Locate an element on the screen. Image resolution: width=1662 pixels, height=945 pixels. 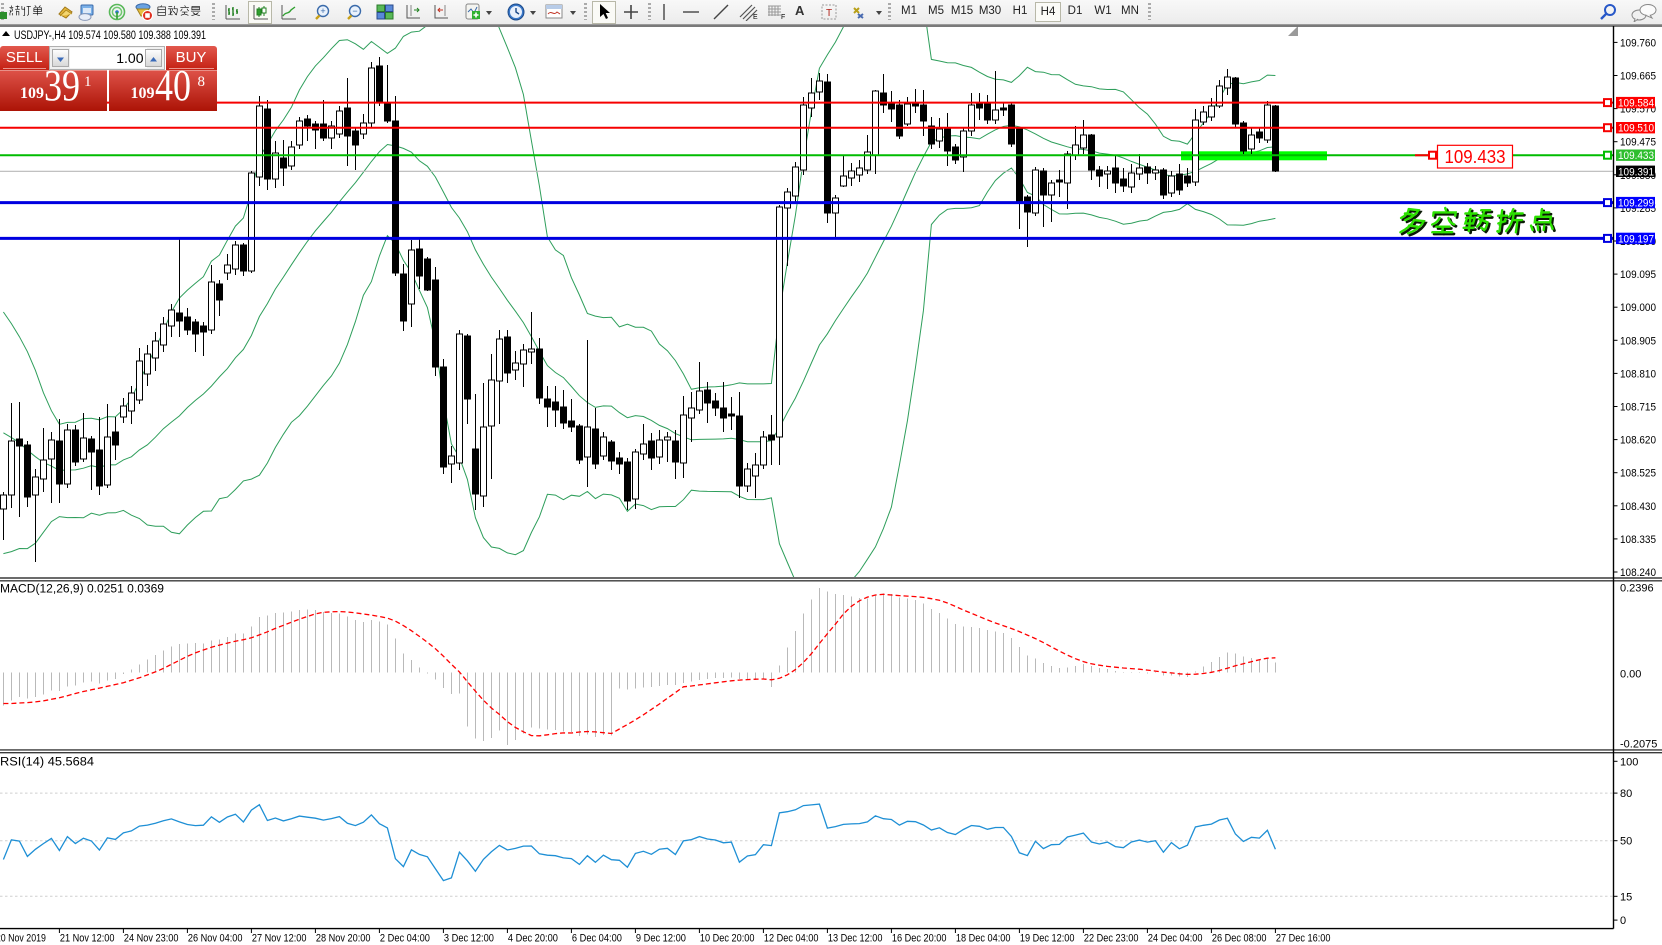
svg-text: 16 Dec 20:00 is located at coordinates (919, 939).